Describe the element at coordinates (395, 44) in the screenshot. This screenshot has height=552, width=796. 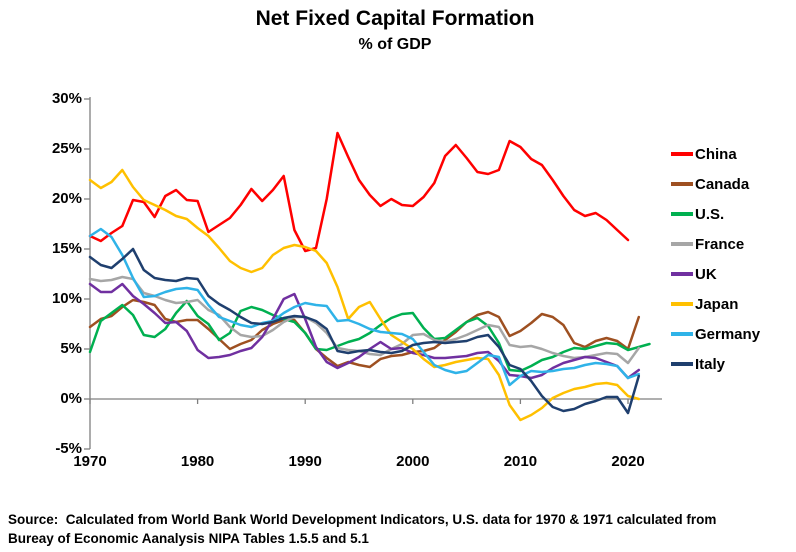
I see `chart-subtitle: % of GDP` at that location.